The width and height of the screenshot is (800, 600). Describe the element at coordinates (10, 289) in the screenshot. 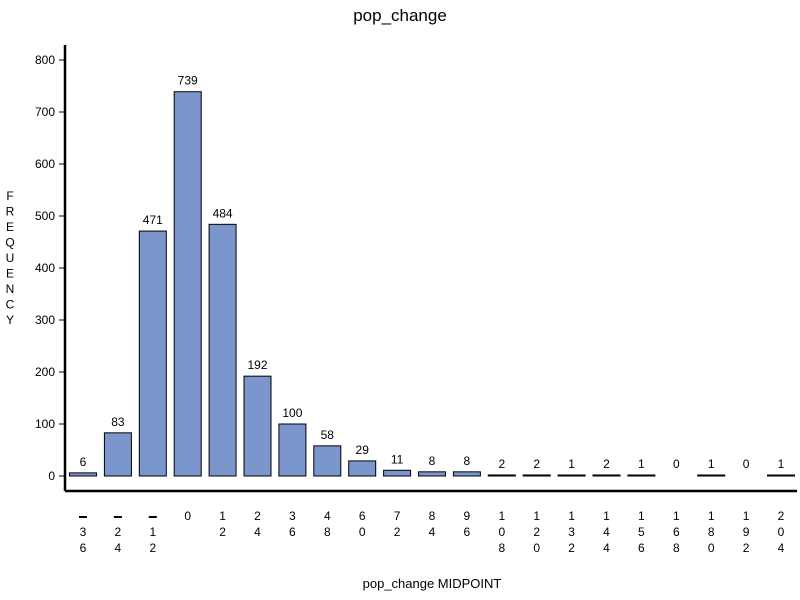

I see `y-axis-label-letter: N` at that location.